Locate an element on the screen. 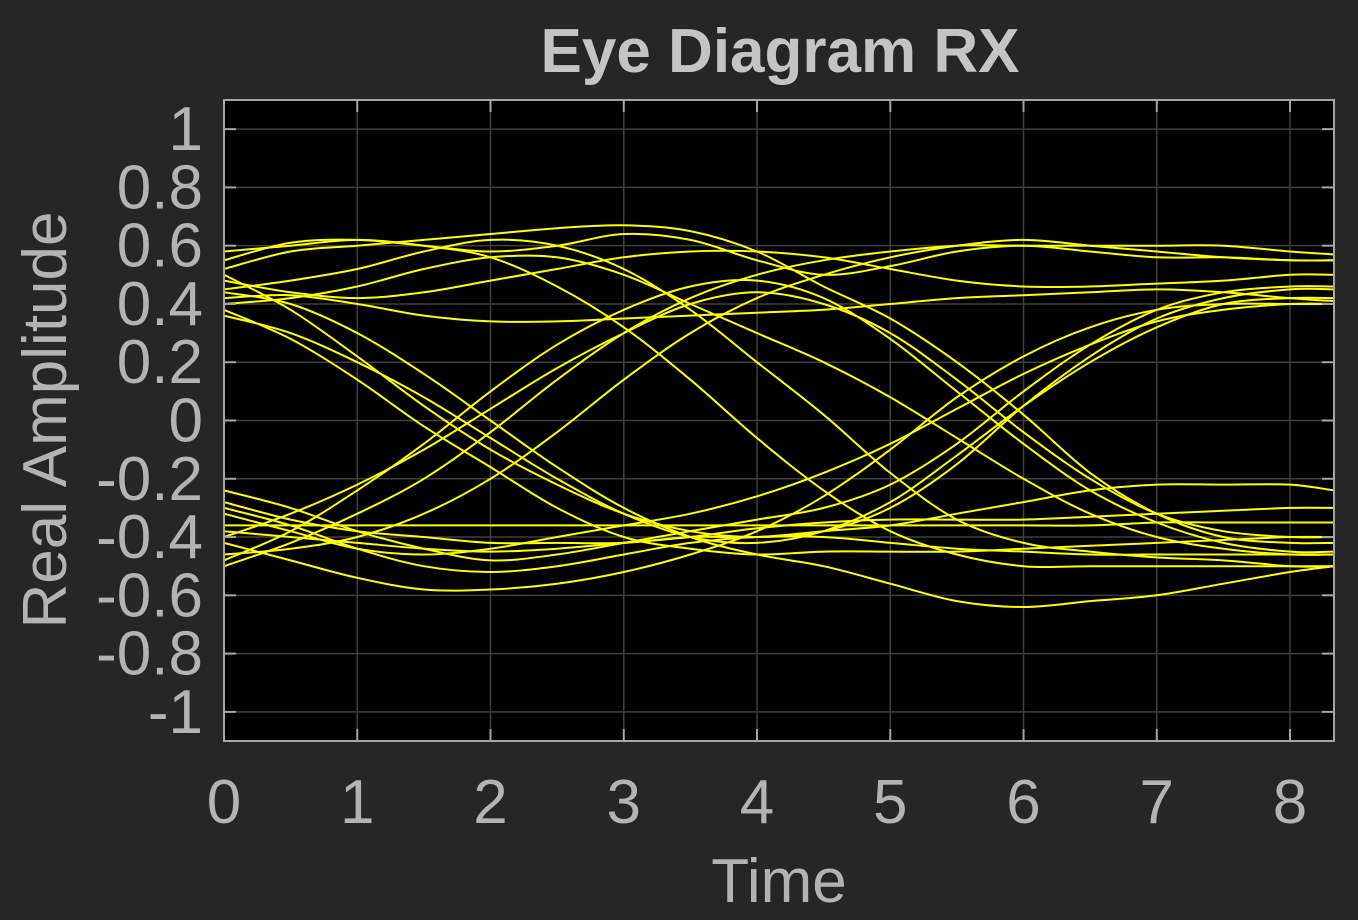 This screenshot has height=920, width=1358. y-tick-label: -0.2 is located at coordinates (149, 479).